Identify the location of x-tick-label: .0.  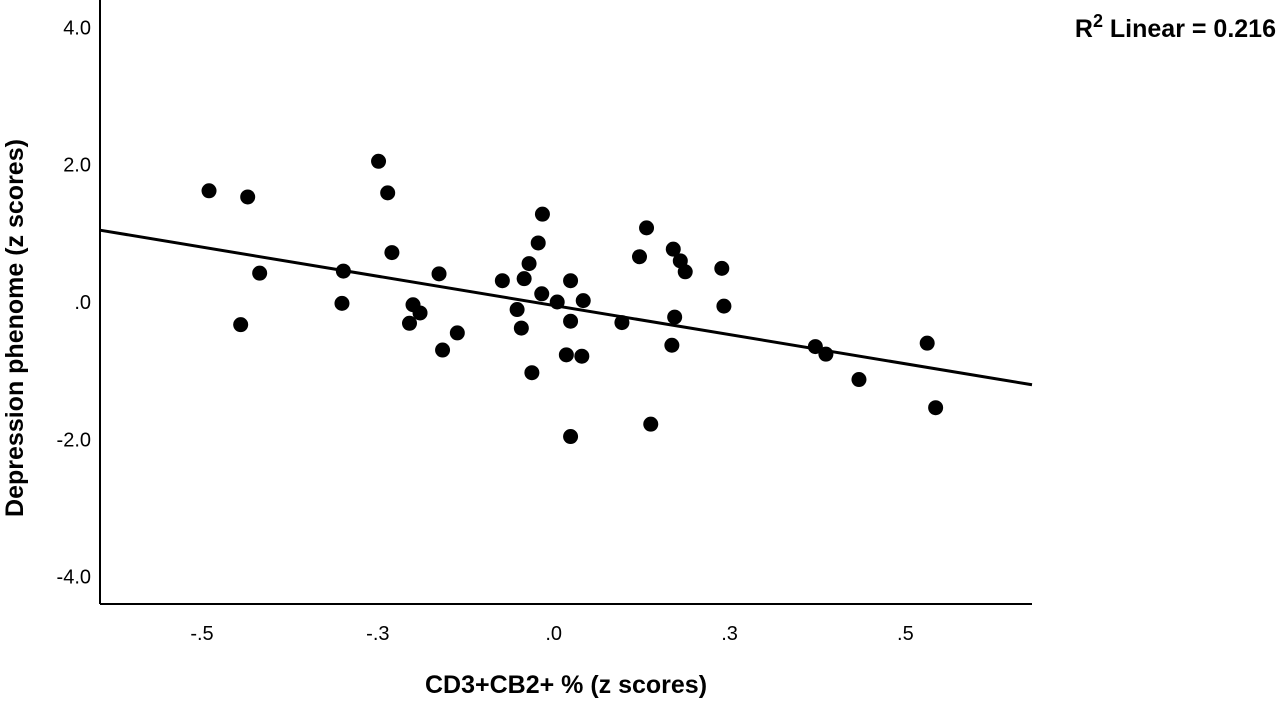
(553, 634).